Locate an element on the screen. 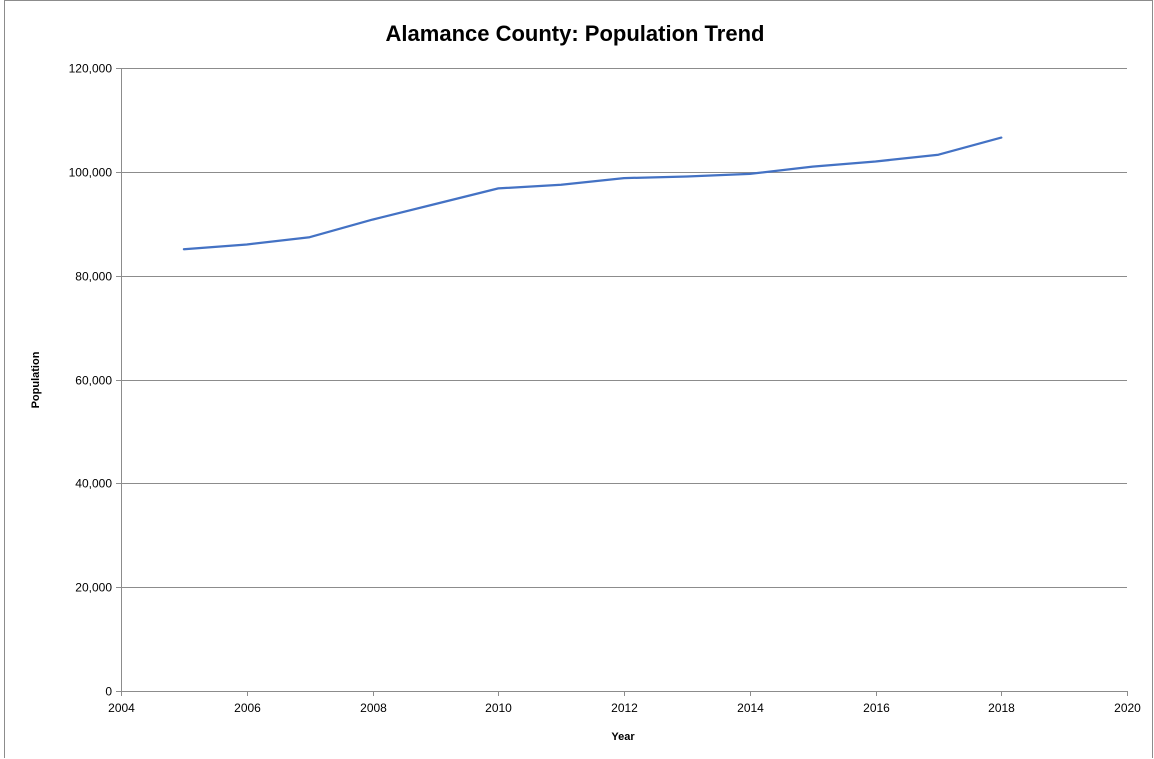 The height and width of the screenshot is (759, 1154). y-axis-tick-labels: 0 20,000 40,000 60,000 80,000 100,000 120,000 is located at coordinates (91, 380).